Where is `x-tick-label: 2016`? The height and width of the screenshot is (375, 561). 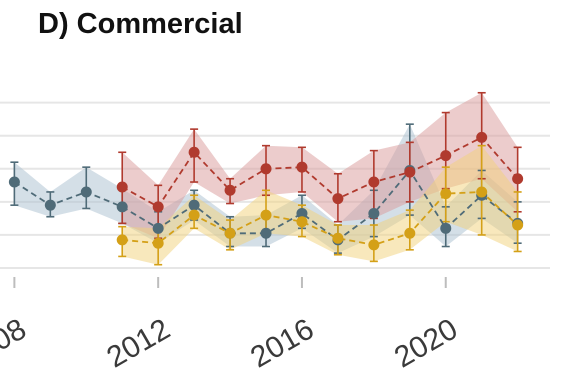 x-tick-label: 2016 is located at coordinates (282, 343).